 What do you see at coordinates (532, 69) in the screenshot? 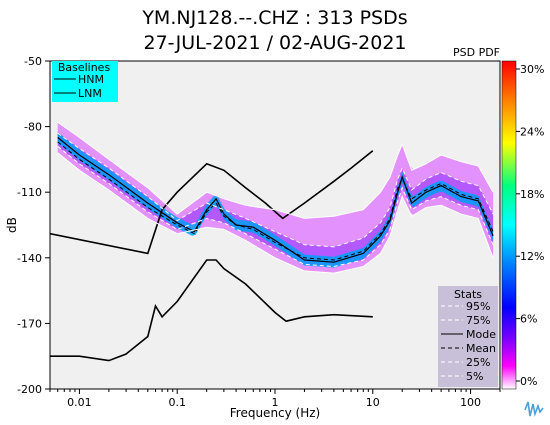
I see `colorbar-tick-label: 30%` at bounding box center [532, 69].